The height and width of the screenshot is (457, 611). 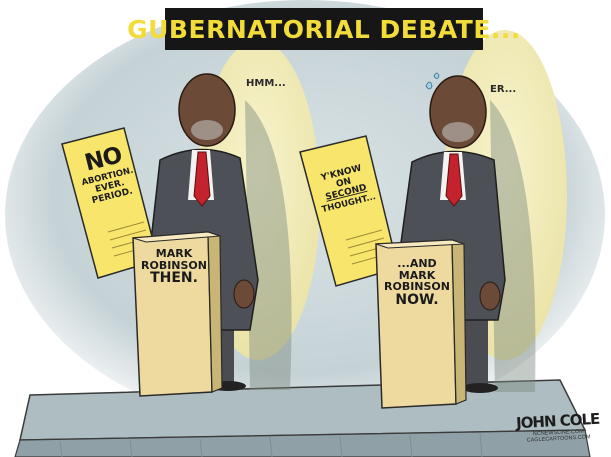 I want to click on right-tie, so click(x=454, y=180).